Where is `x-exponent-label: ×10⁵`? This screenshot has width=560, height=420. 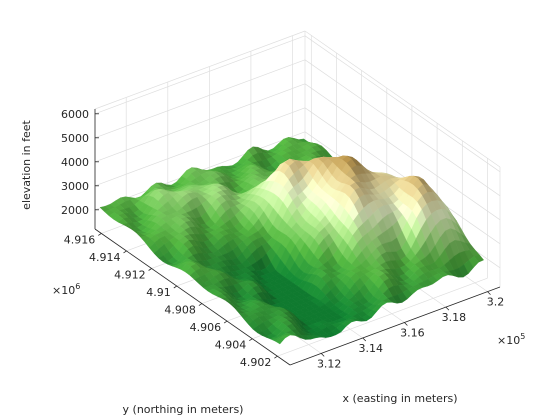 x-exponent-label: ×10⁵ is located at coordinates (511, 339).